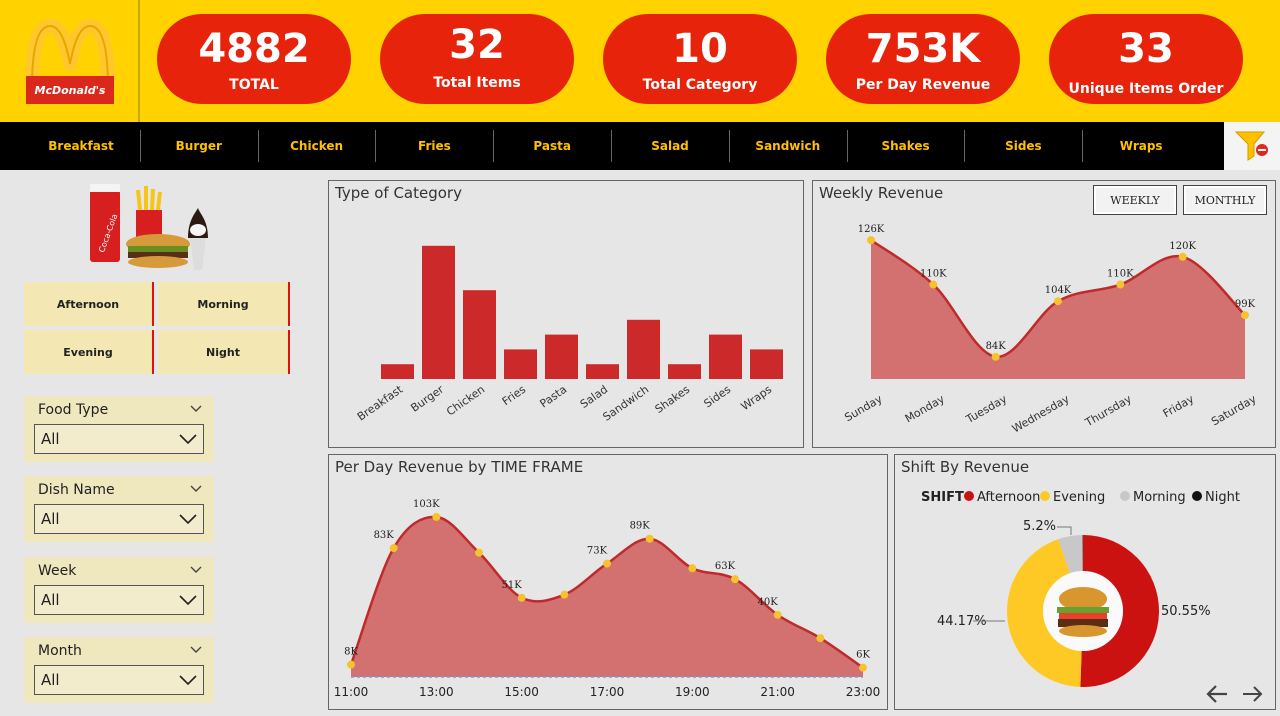 The height and width of the screenshot is (716, 1280). Describe the element at coordinates (725, 356) in the screenshot. I see `bar-sides` at that location.